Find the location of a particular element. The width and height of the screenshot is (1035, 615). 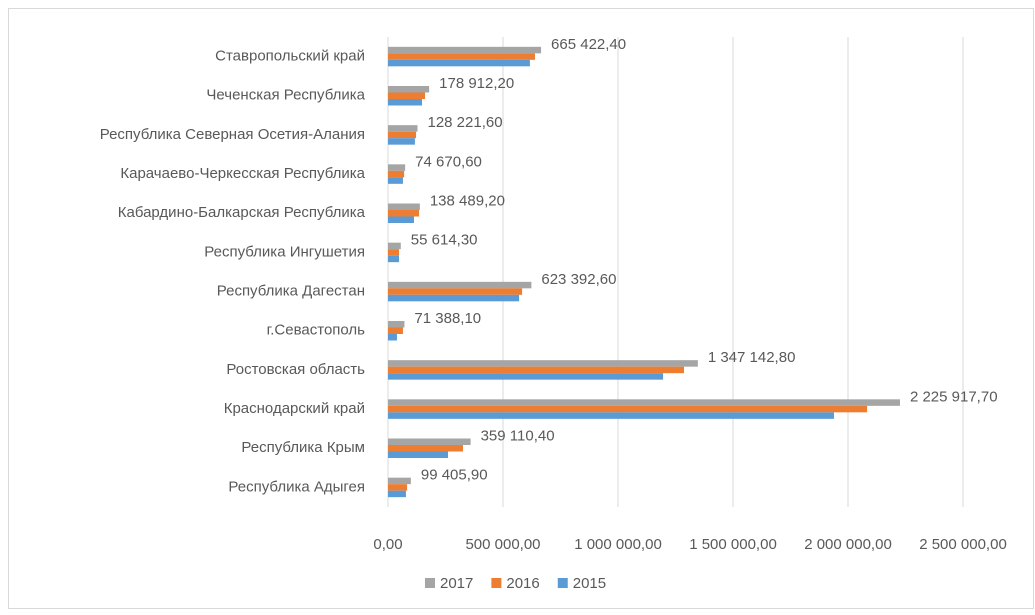

y-tick-label: Республика Дагестан is located at coordinates (291, 291).